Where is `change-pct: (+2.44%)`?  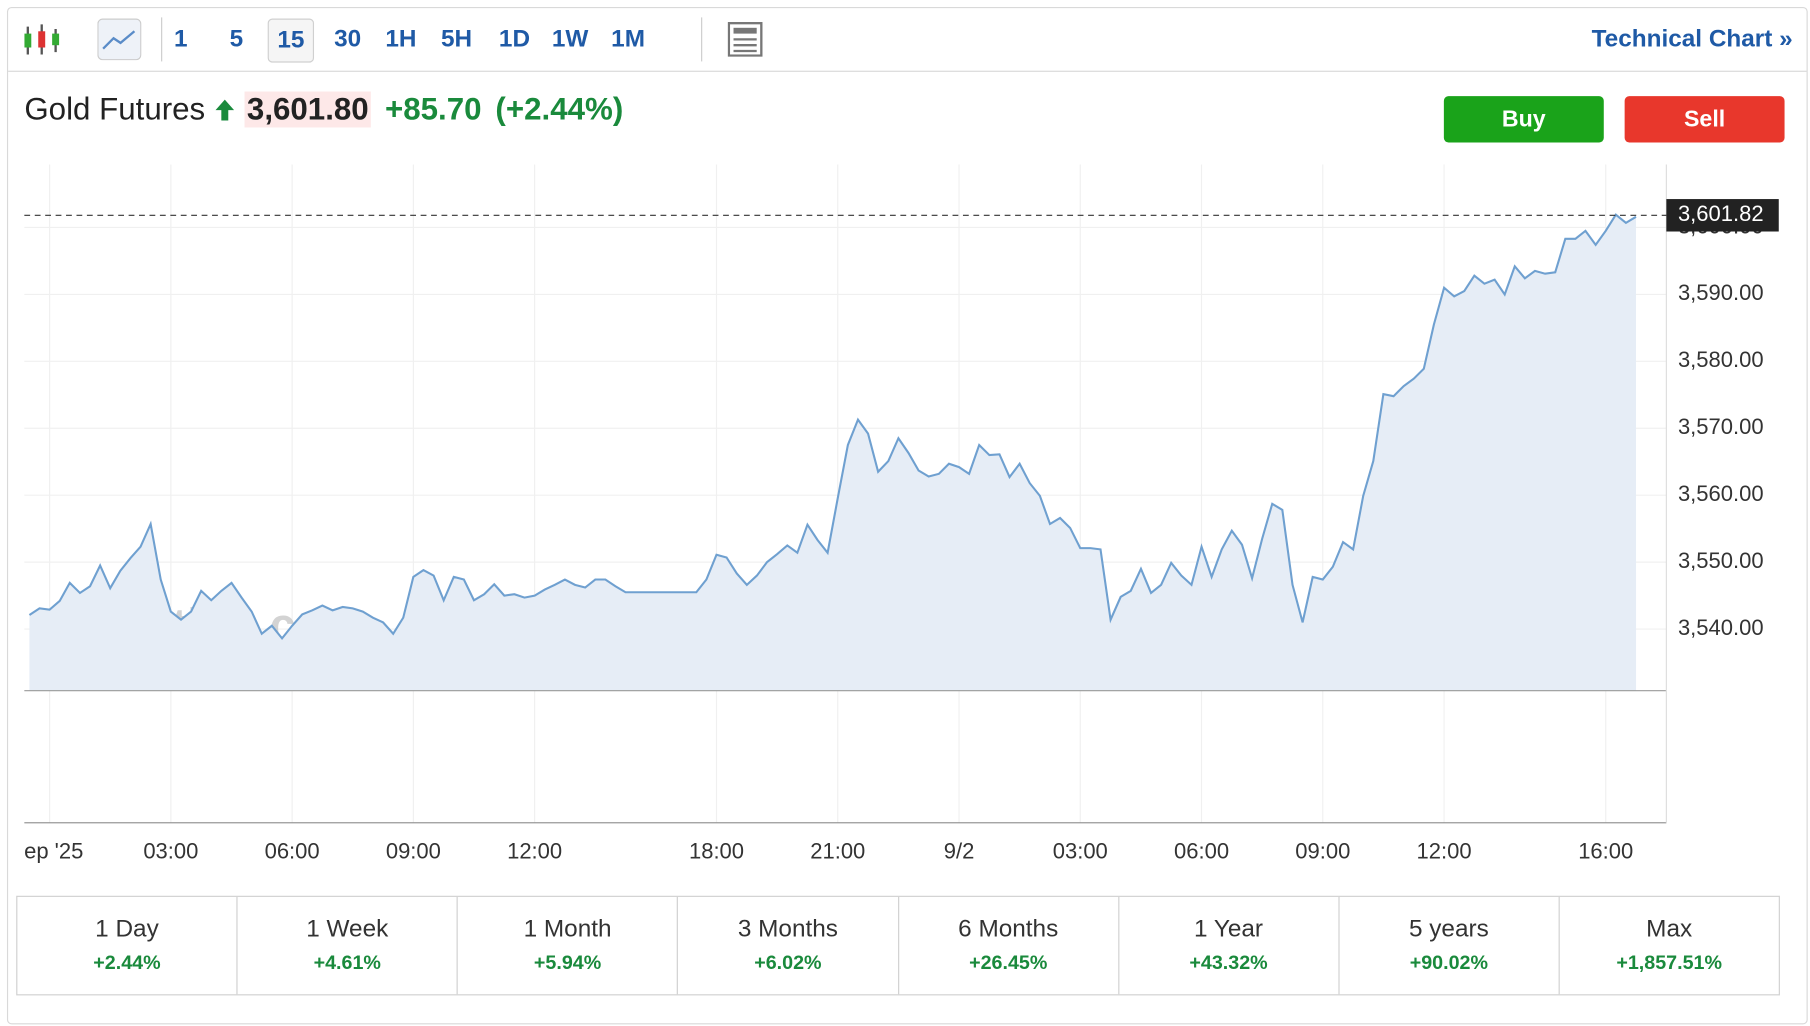 change-pct: (+2.44%) is located at coordinates (559, 109).